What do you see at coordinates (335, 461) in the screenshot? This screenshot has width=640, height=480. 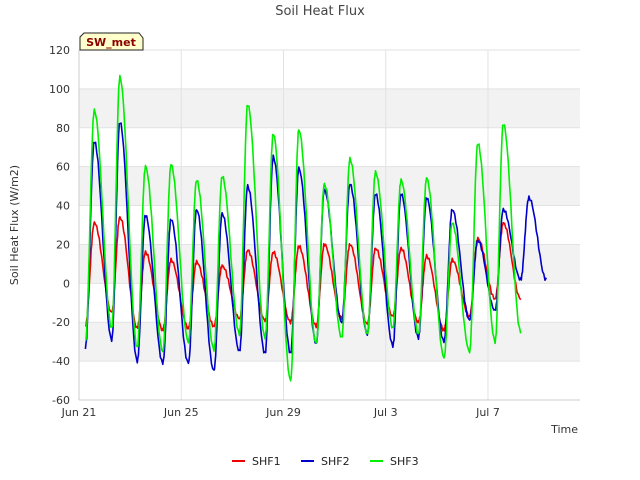 I see `legend-label-shf2: SHF2` at bounding box center [335, 461].